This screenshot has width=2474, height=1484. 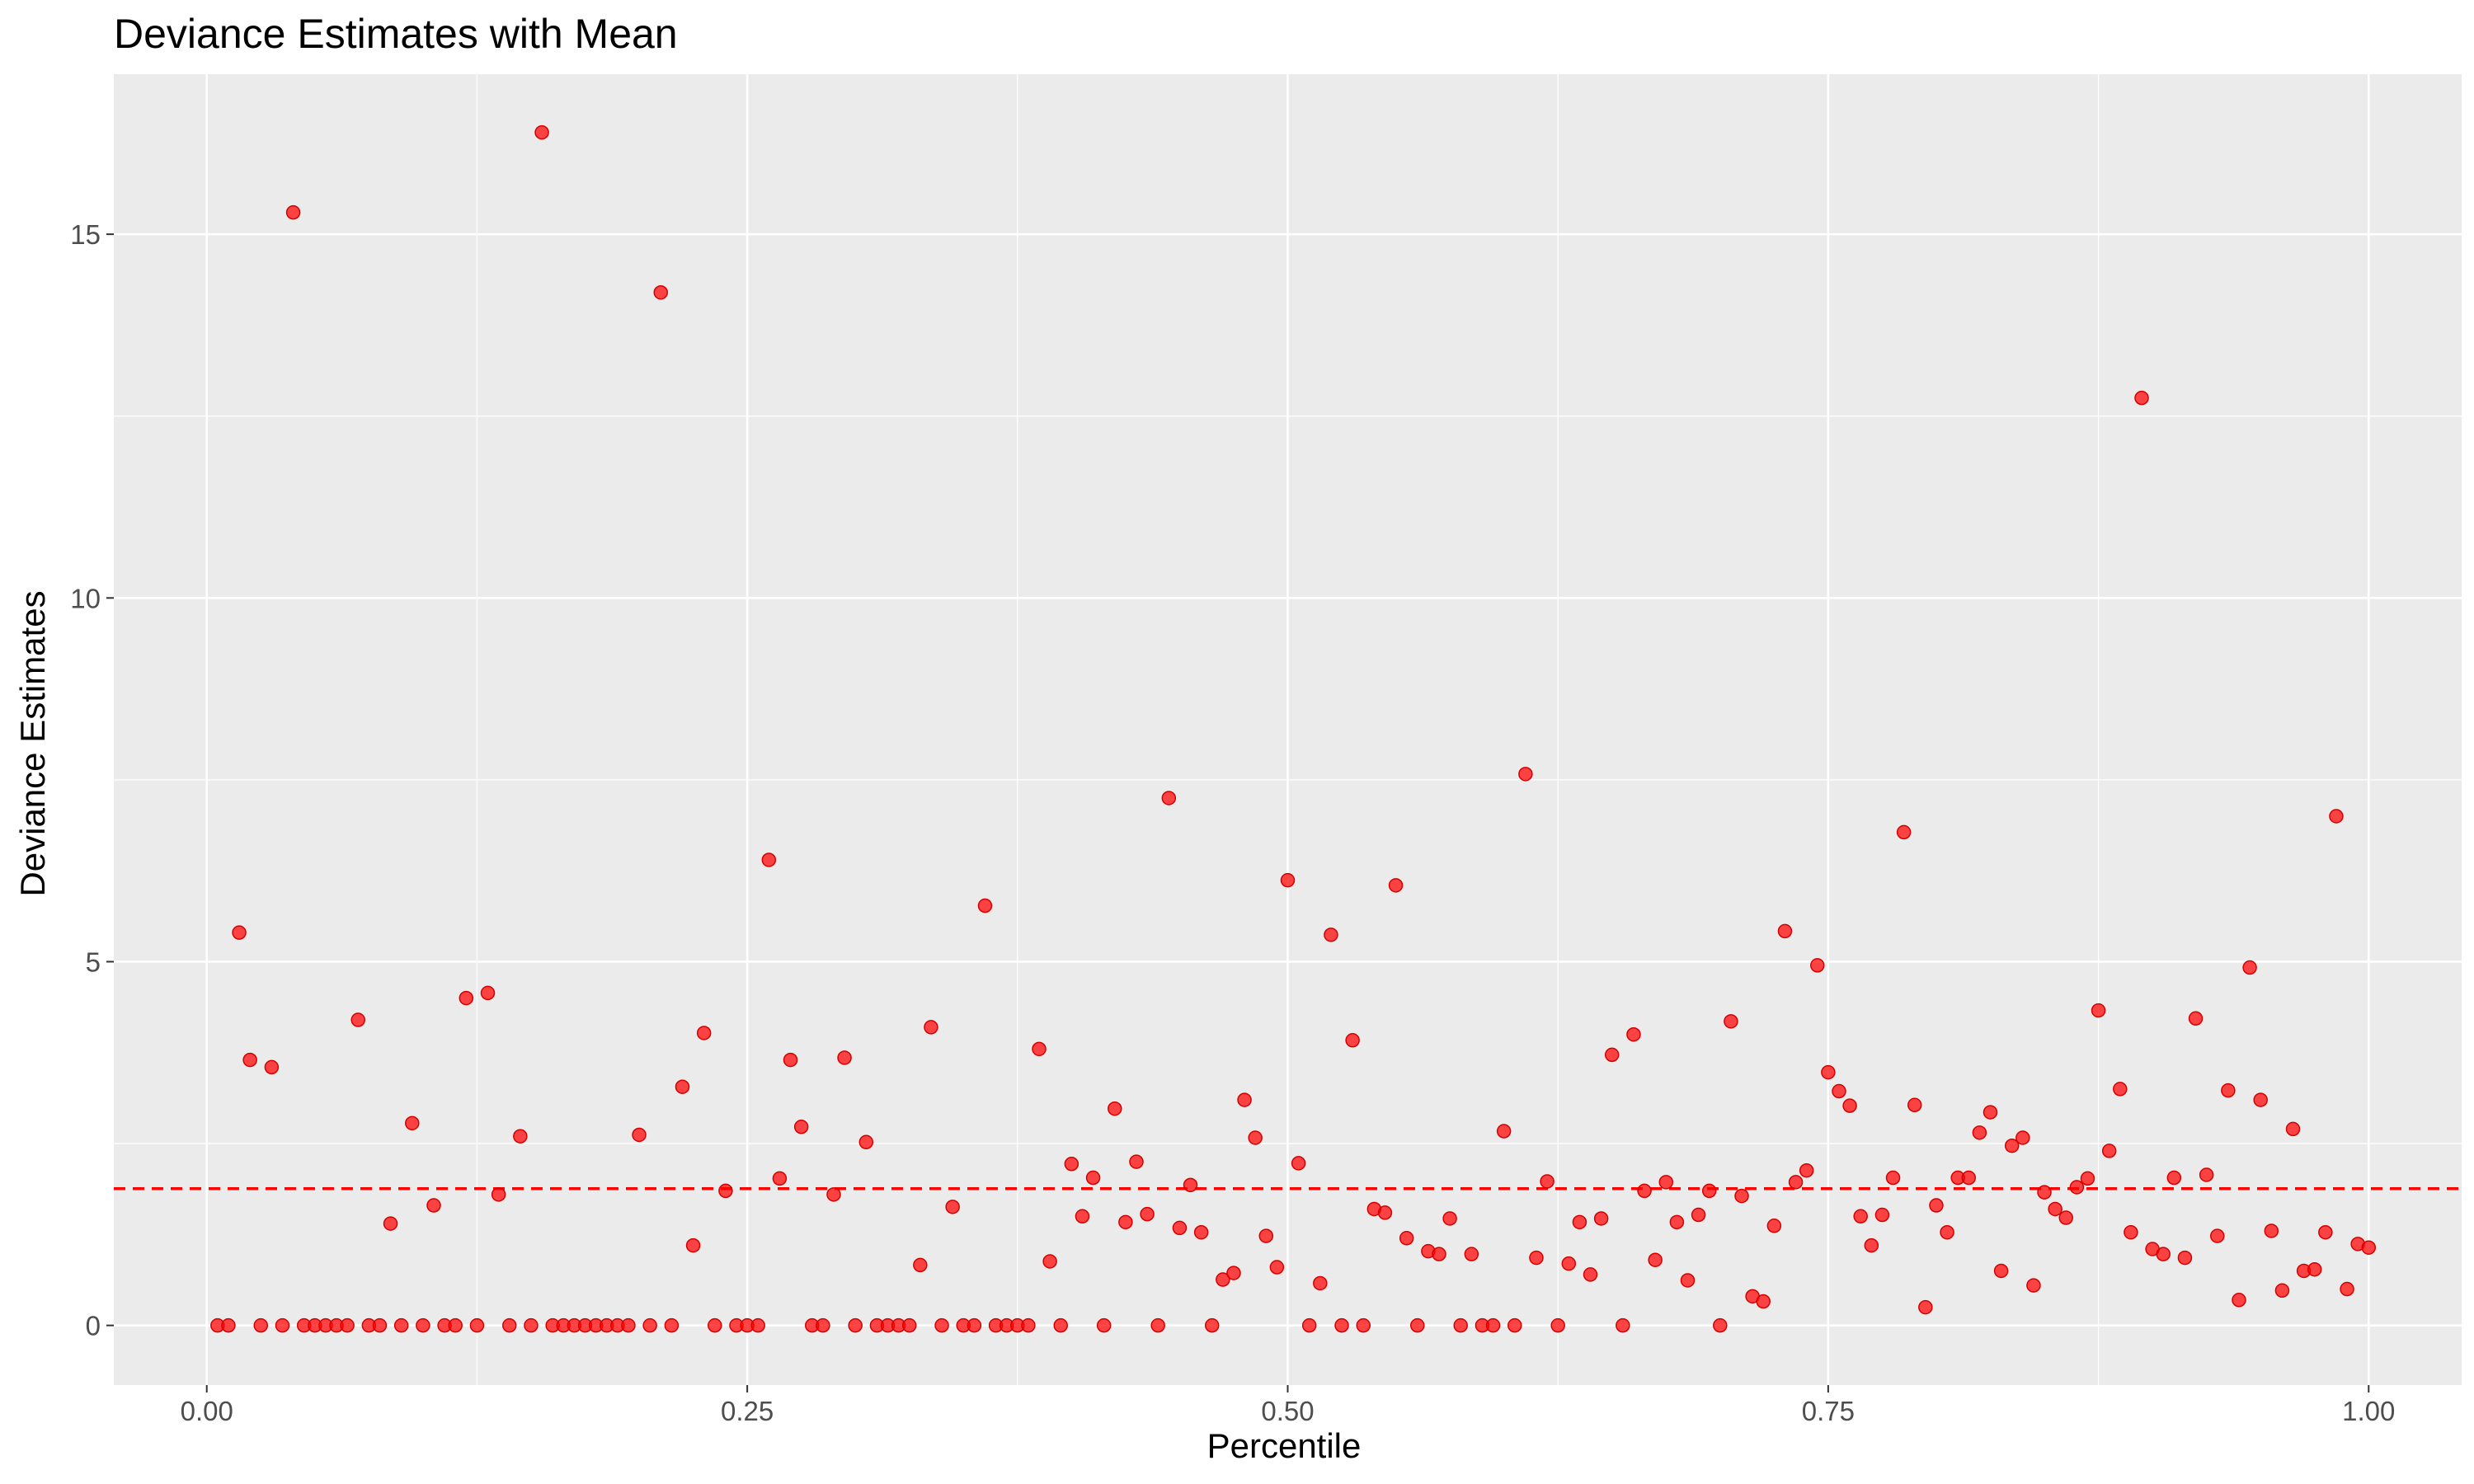 What do you see at coordinates (32, 743) in the screenshot?
I see `y-axis-title: Deviance Estimates` at bounding box center [32, 743].